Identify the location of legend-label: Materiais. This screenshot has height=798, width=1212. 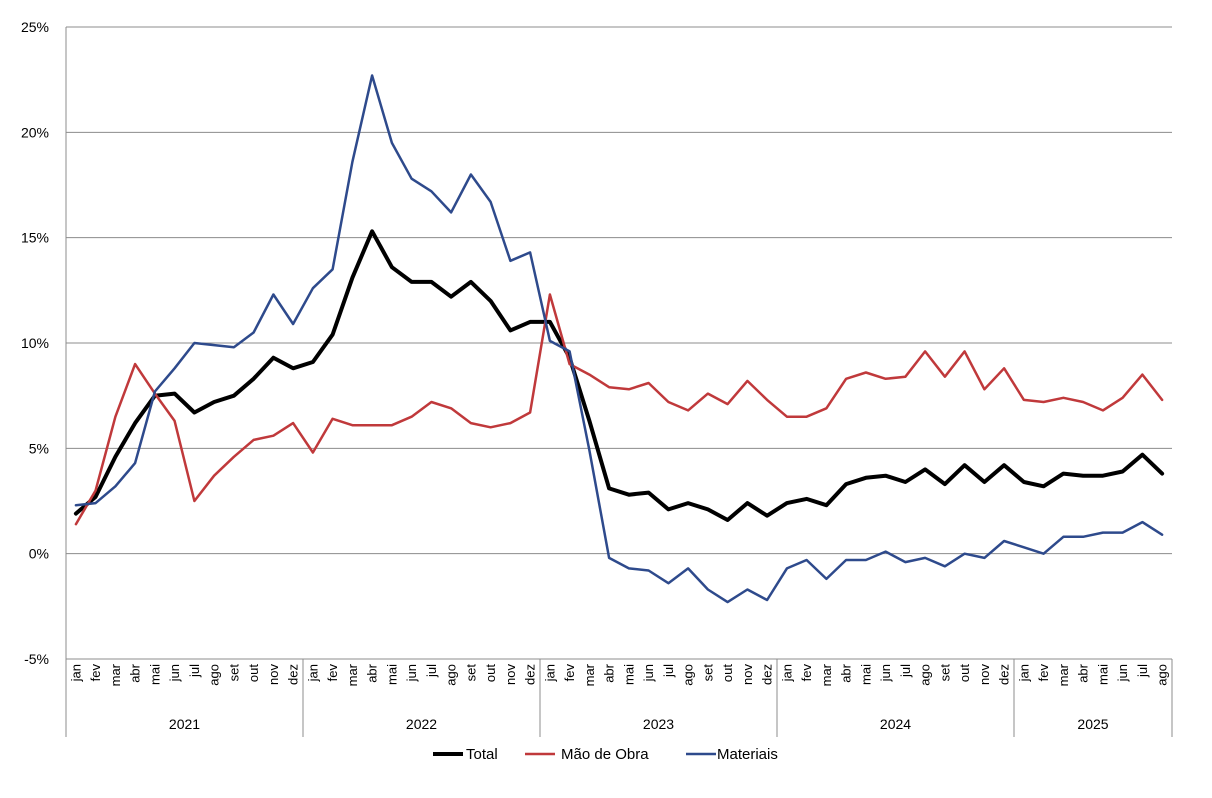
(747, 754).